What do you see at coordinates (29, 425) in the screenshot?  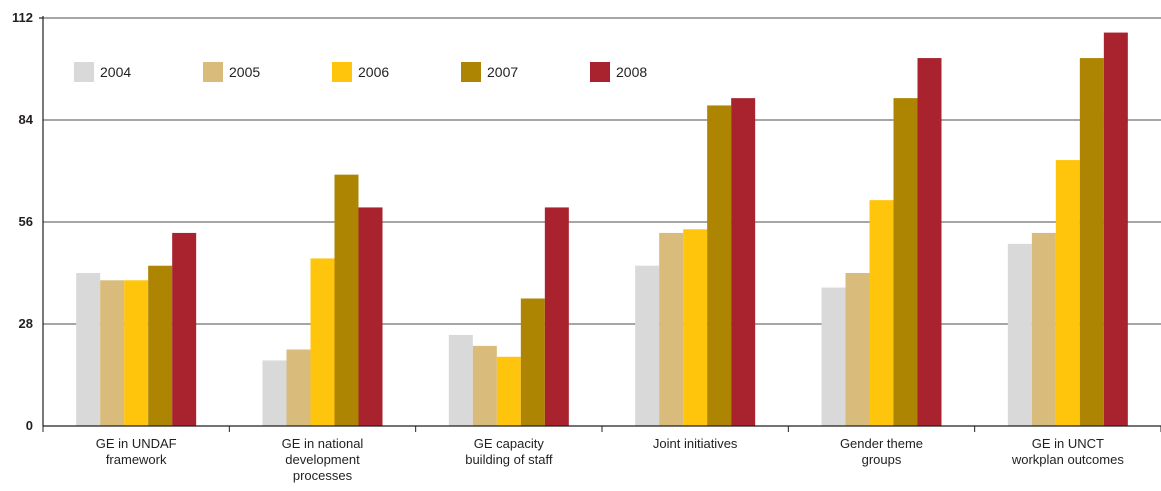 I see `y-tick-label: 0` at bounding box center [29, 425].